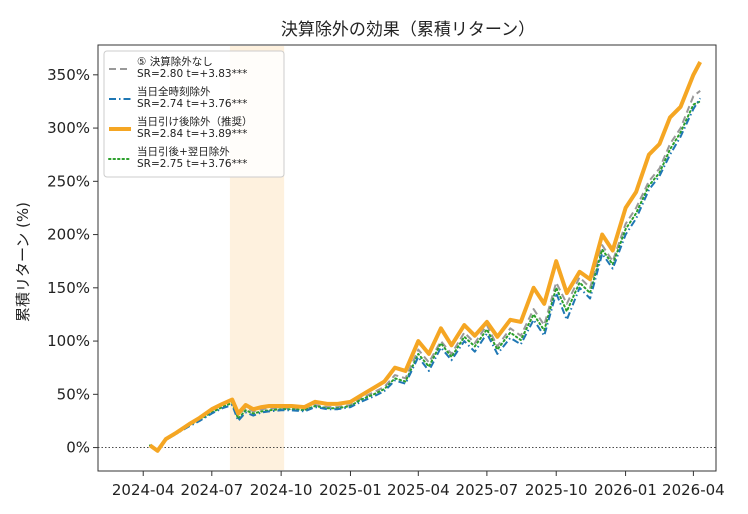 Image resolution: width=748 pixels, height=514 pixels. What do you see at coordinates (78, 448) in the screenshot?
I see `y-tick-label: 0%` at bounding box center [78, 448].